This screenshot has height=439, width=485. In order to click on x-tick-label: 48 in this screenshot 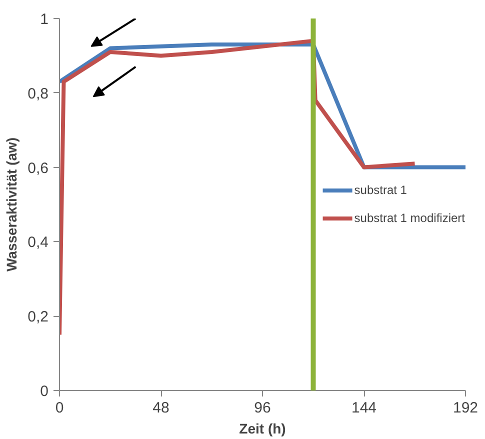, I will do `click(161, 408)`.